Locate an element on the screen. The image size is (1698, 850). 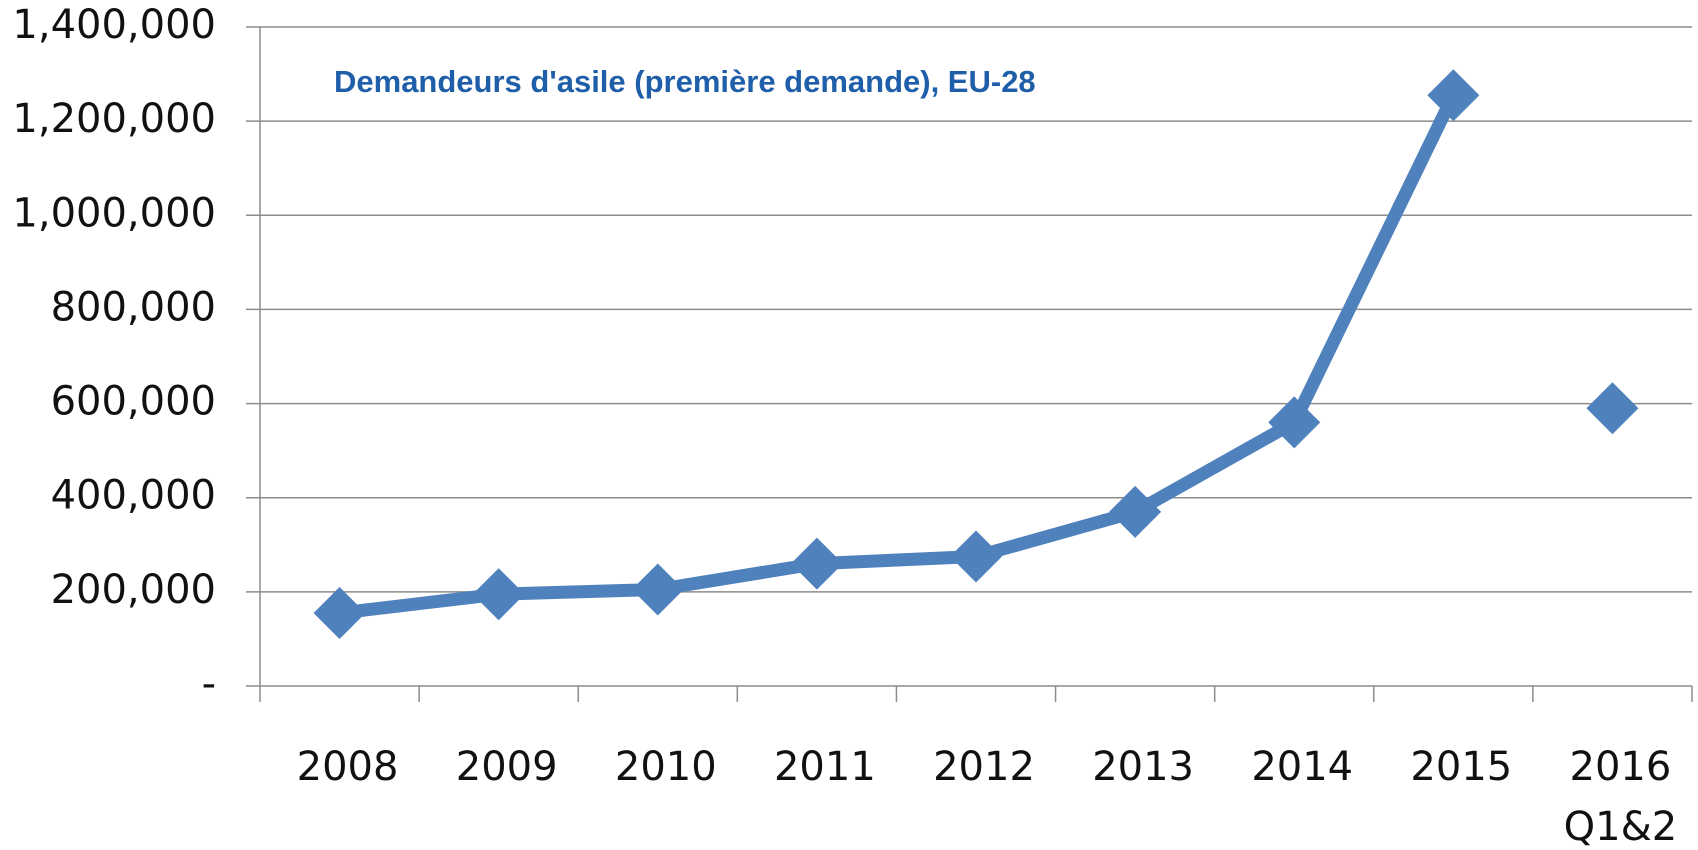
y-tick-label: 200,000 is located at coordinates (133, 590).